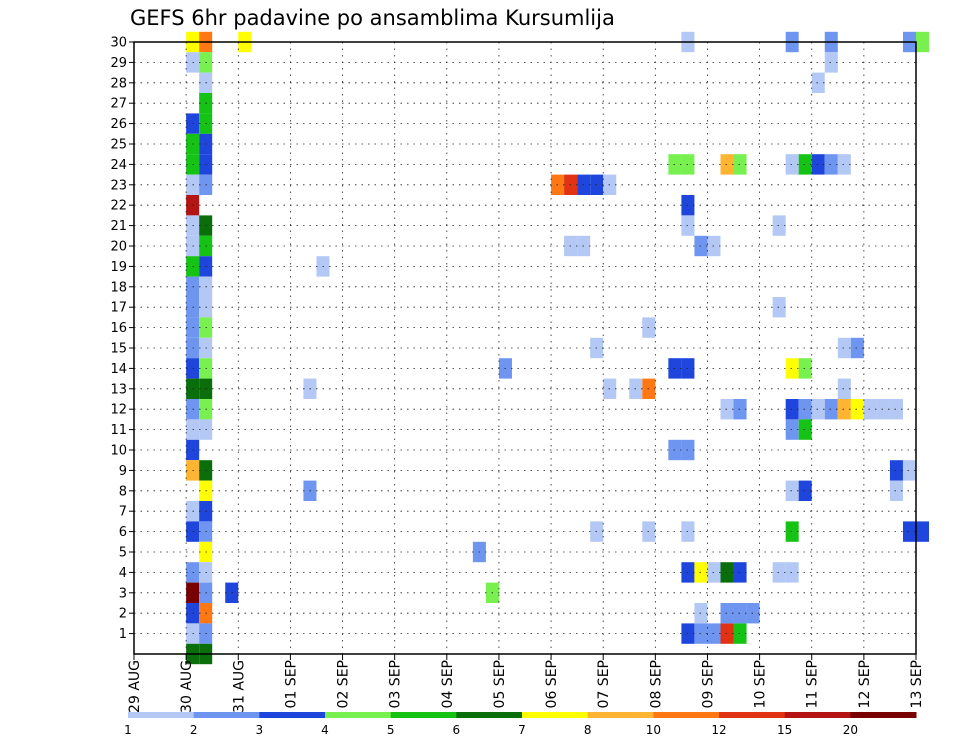 This screenshot has height=742, width=960. What do you see at coordinates (118, 369) in the screenshot?
I see `y-tick-label: 14` at bounding box center [118, 369].